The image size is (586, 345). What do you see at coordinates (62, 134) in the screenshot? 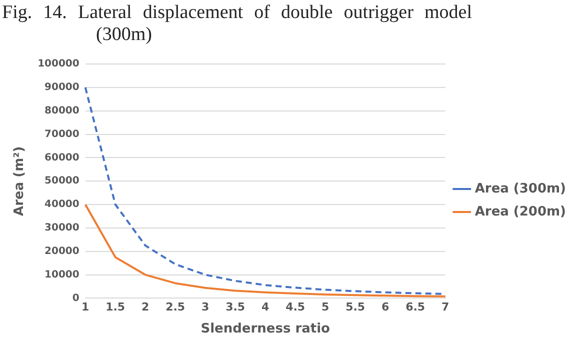
I see `y-tick-label: 70000` at bounding box center [62, 134].